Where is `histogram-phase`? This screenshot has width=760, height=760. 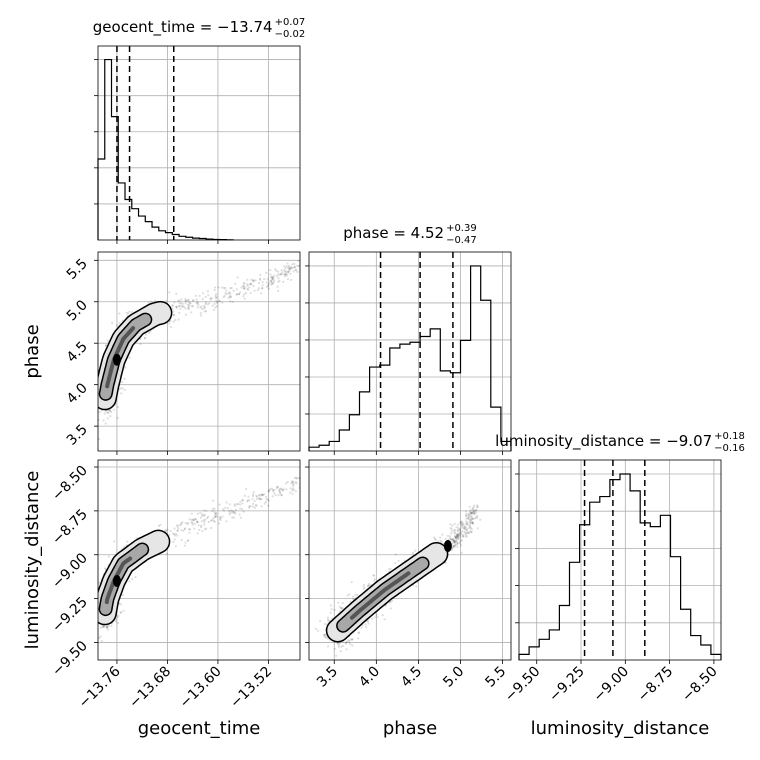 histogram-phase is located at coordinates (408, 353).